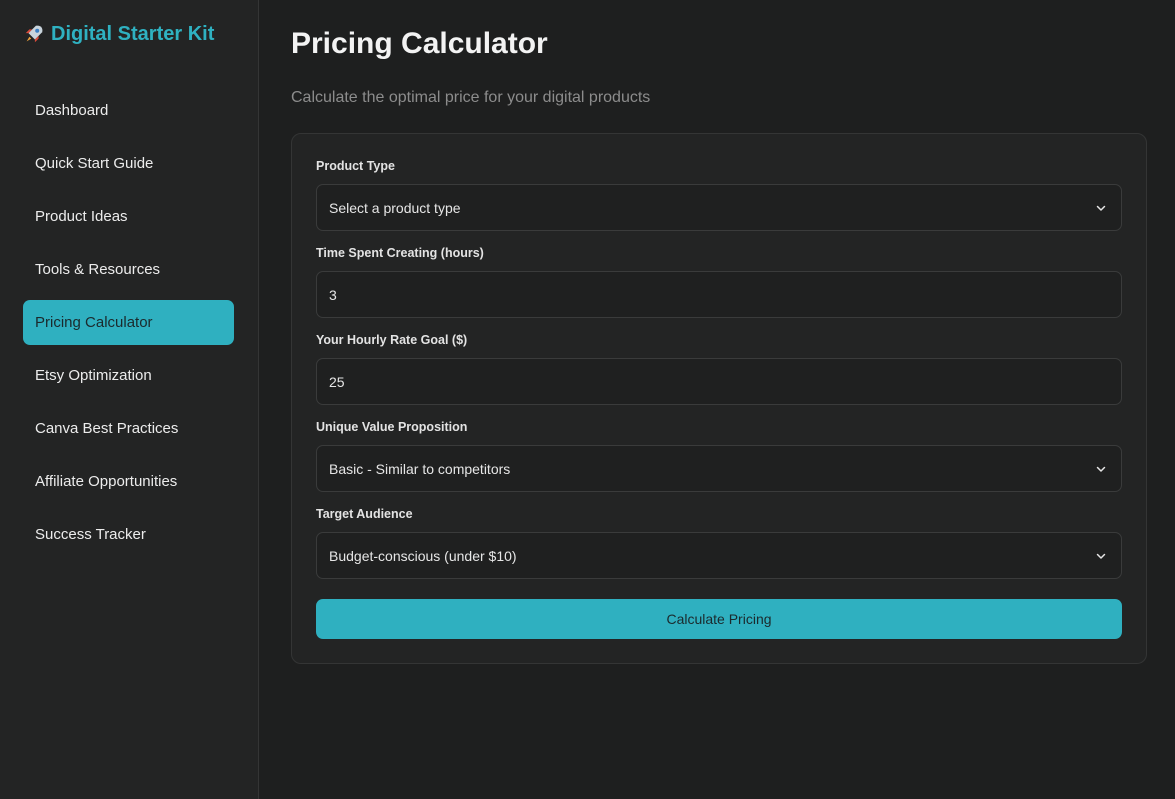 Image resolution: width=1175 pixels, height=799 pixels. Describe the element at coordinates (364, 514) in the screenshot. I see `audience-label: Target Audience` at that location.